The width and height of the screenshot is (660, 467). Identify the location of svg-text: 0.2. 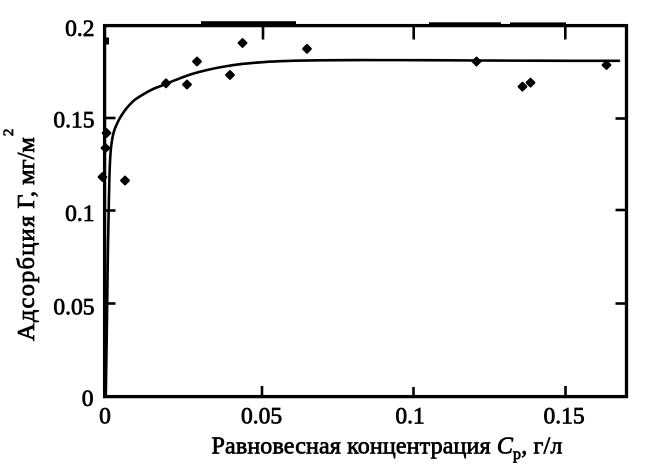
(79, 29).